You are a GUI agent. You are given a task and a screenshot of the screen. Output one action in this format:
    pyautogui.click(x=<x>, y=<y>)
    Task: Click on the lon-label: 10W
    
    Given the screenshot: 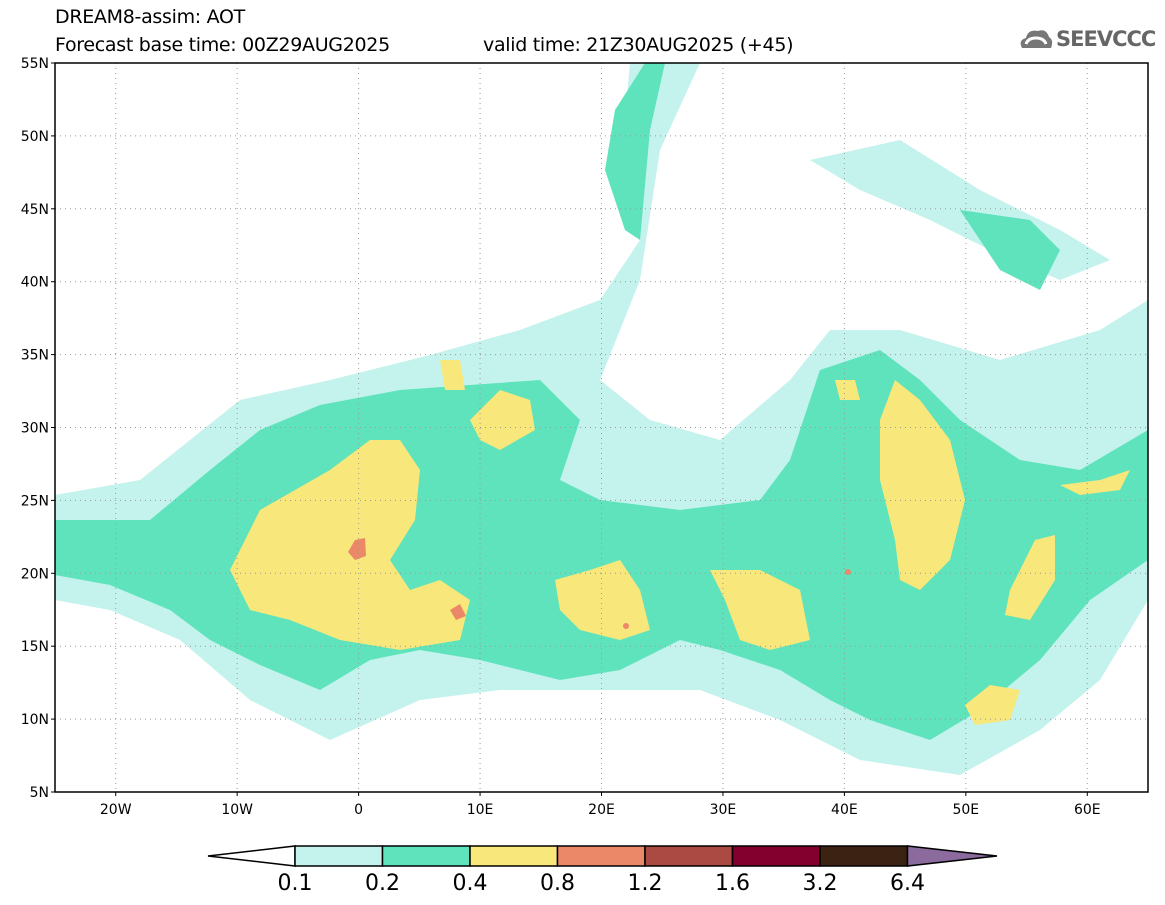 What is the action you would take?
    pyautogui.click(x=237, y=810)
    